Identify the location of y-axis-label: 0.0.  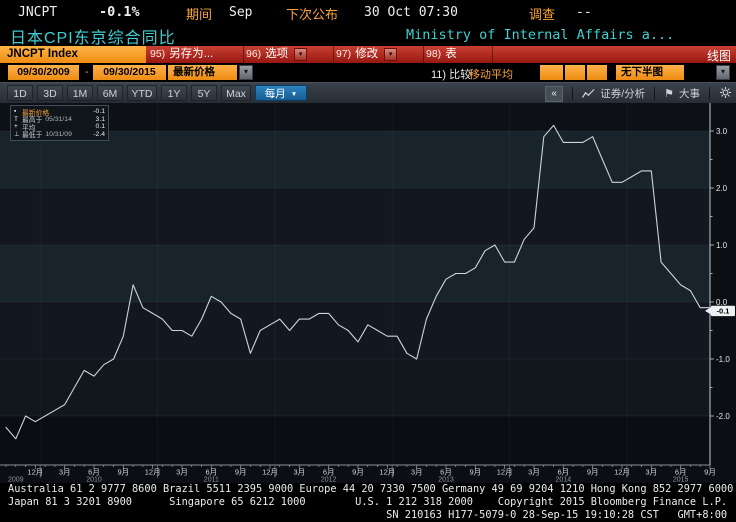
(722, 302).